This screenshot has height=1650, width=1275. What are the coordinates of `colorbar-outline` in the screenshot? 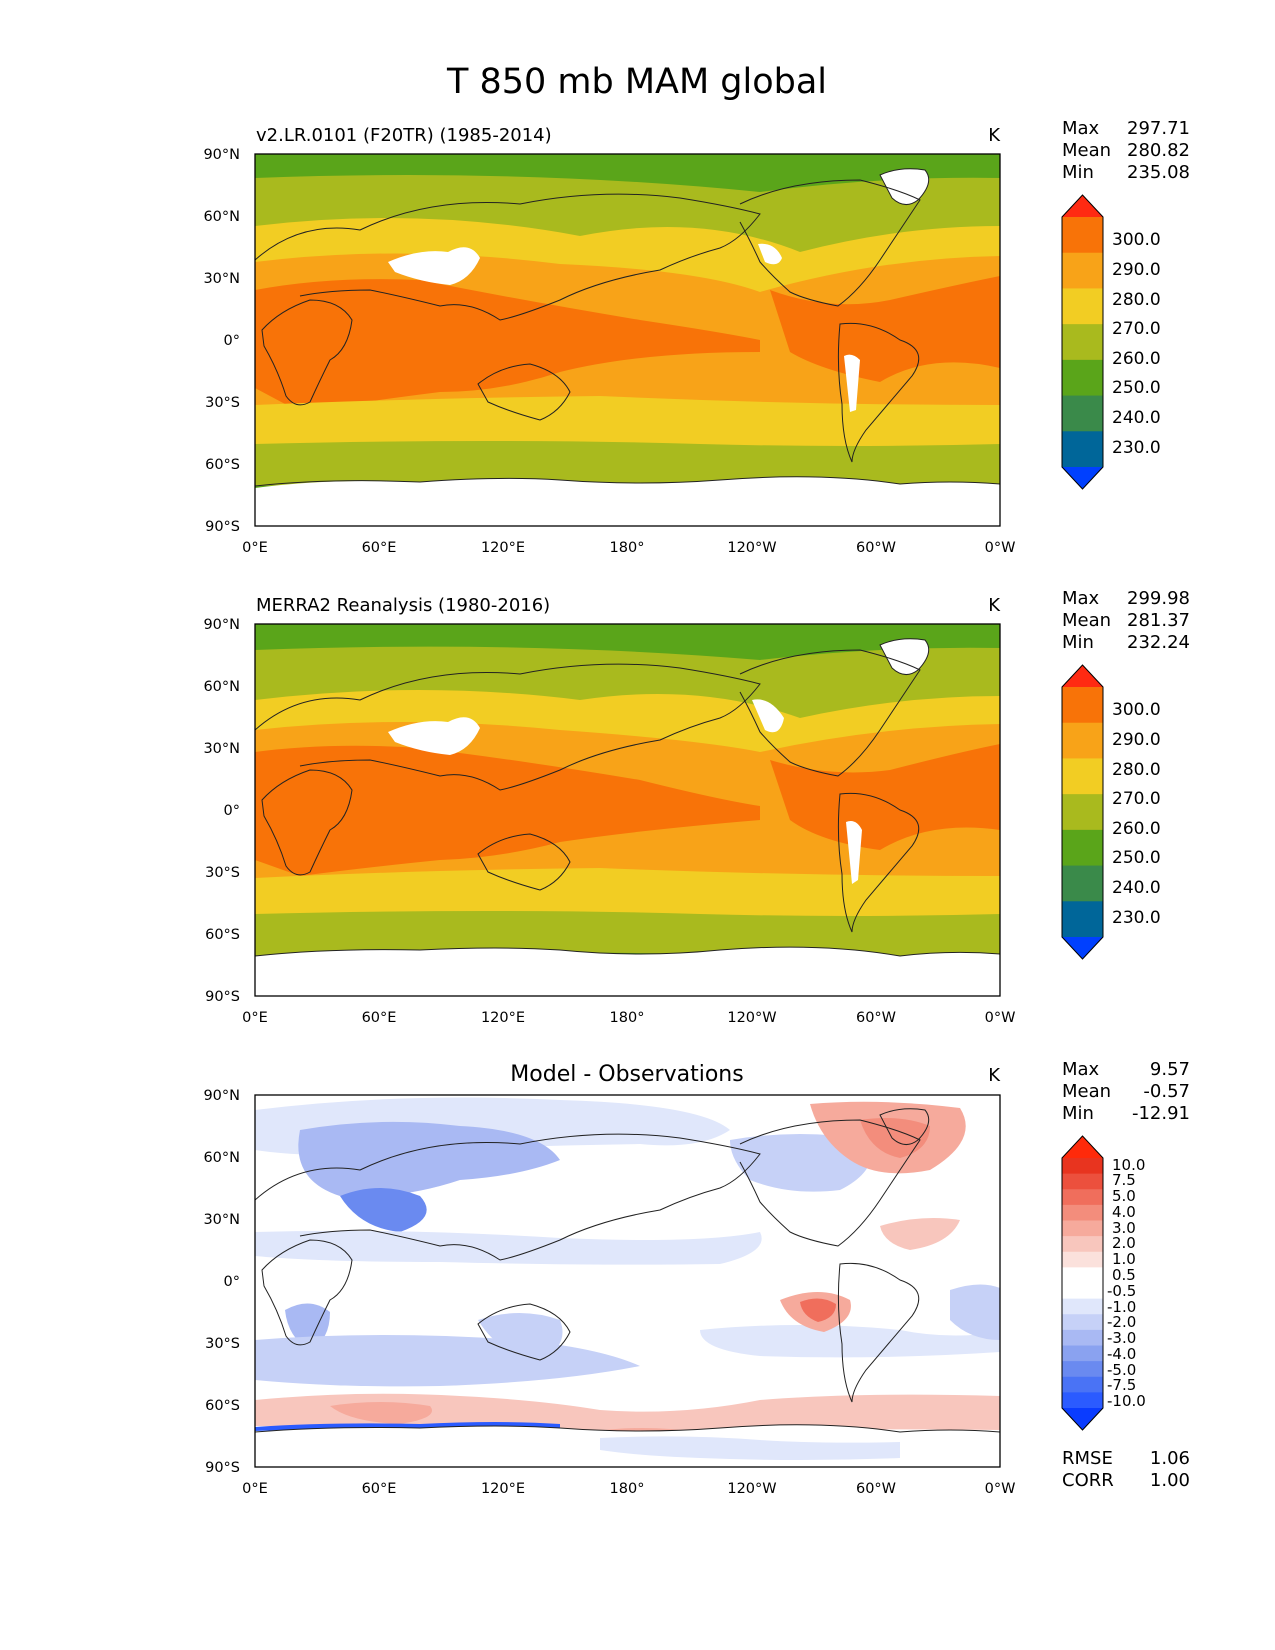 It's located at (1082, 342).